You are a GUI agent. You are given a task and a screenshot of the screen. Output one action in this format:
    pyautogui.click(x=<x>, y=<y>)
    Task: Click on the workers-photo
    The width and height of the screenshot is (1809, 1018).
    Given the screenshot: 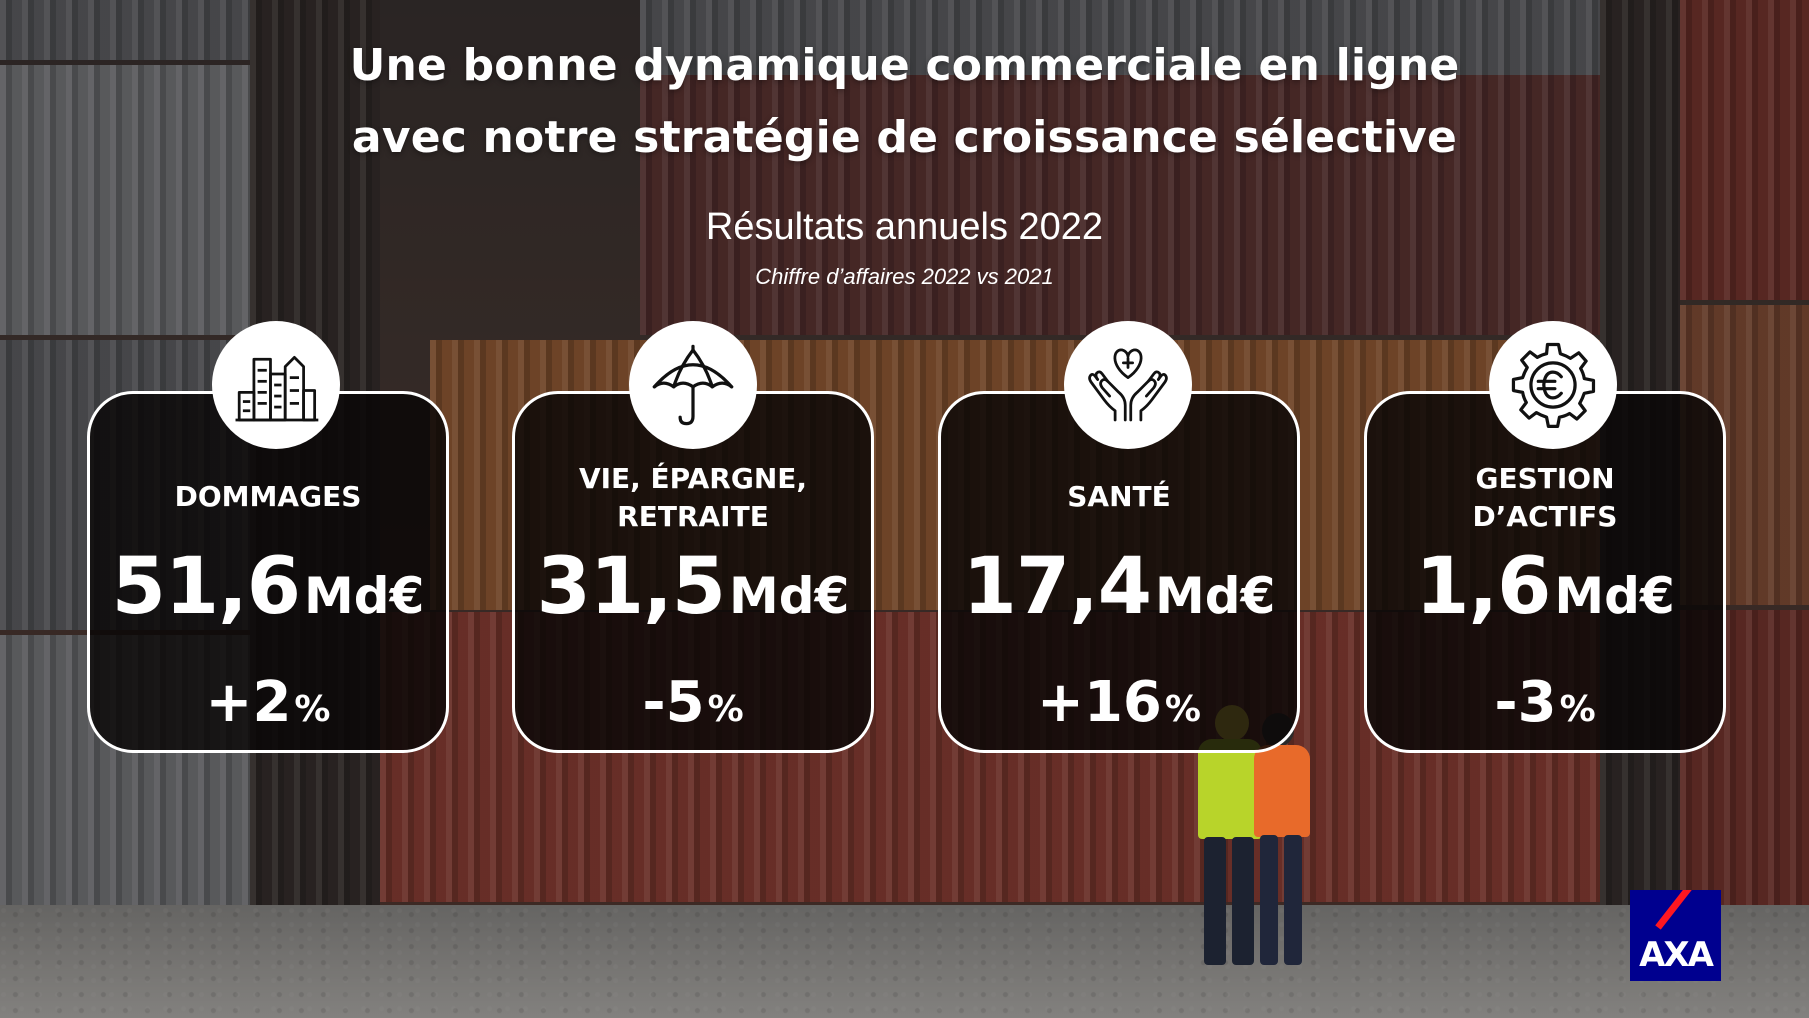 What is the action you would take?
    pyautogui.click(x=1255, y=845)
    